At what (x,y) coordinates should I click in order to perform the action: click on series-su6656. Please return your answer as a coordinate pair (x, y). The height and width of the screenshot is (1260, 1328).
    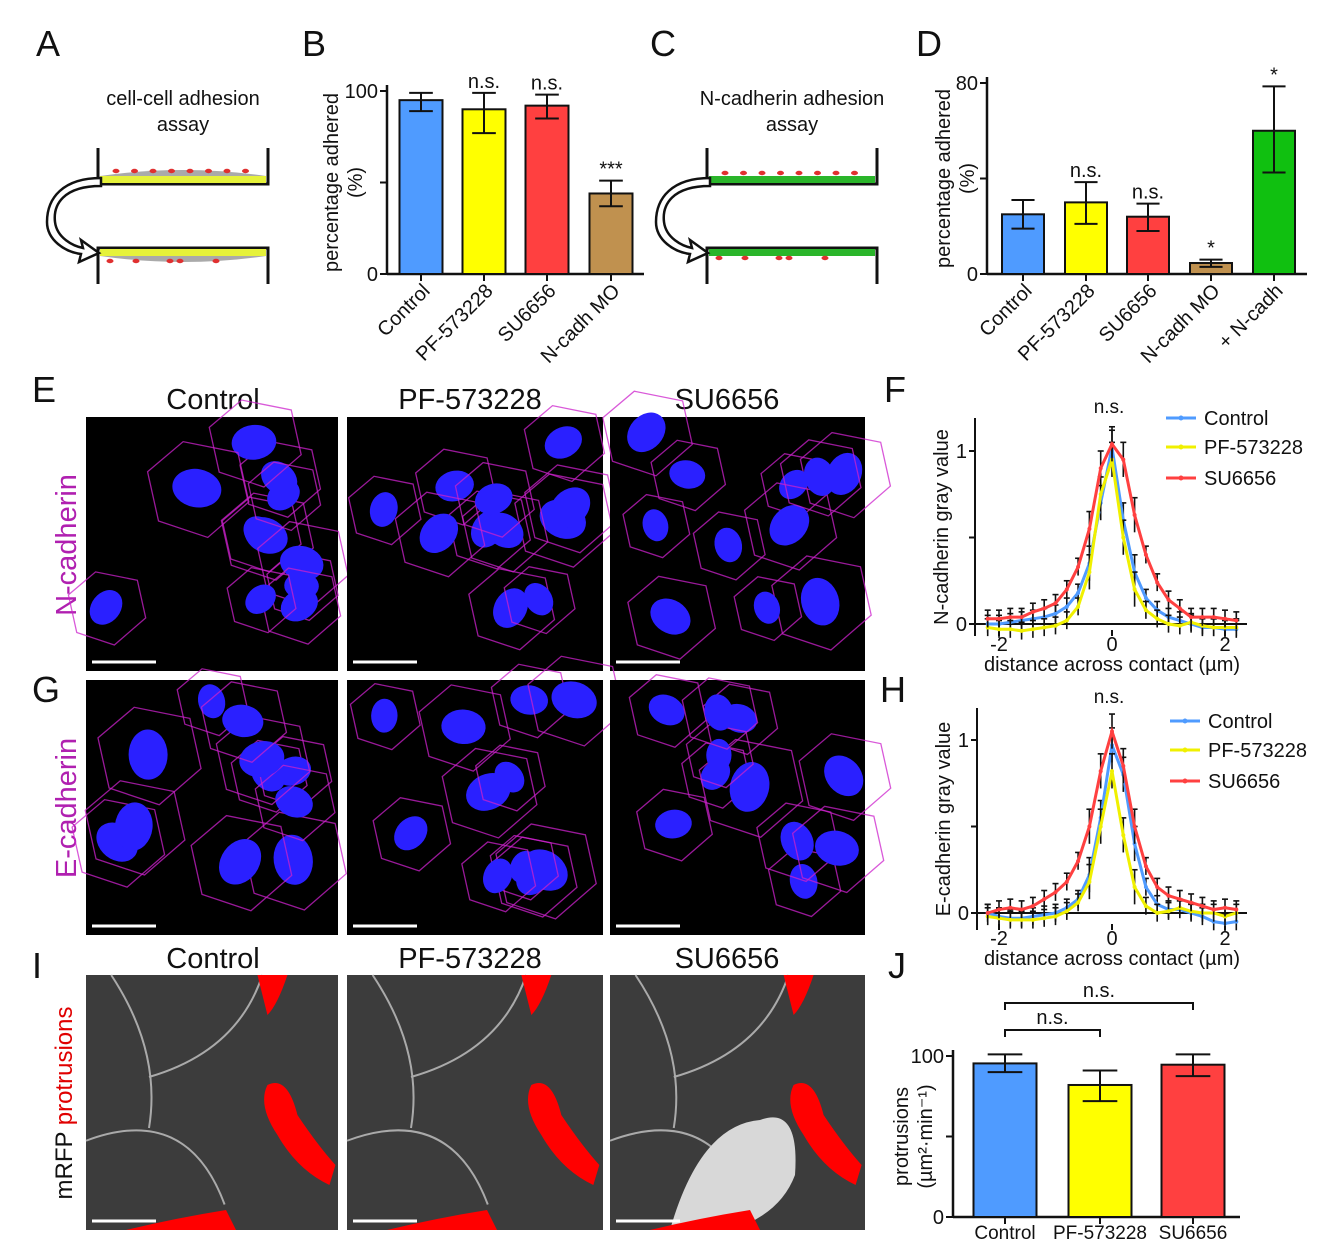
    Looking at the image, I should click on (1112, 527).